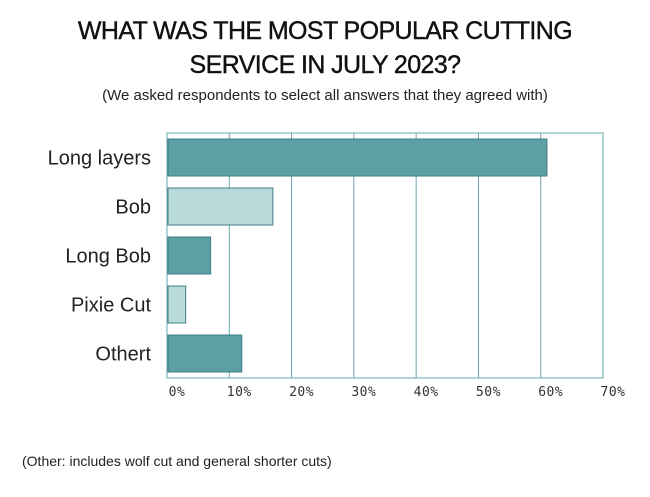 The height and width of the screenshot is (497, 650). Describe the element at coordinates (426, 392) in the screenshot. I see `x-tick-label: 40%` at that location.